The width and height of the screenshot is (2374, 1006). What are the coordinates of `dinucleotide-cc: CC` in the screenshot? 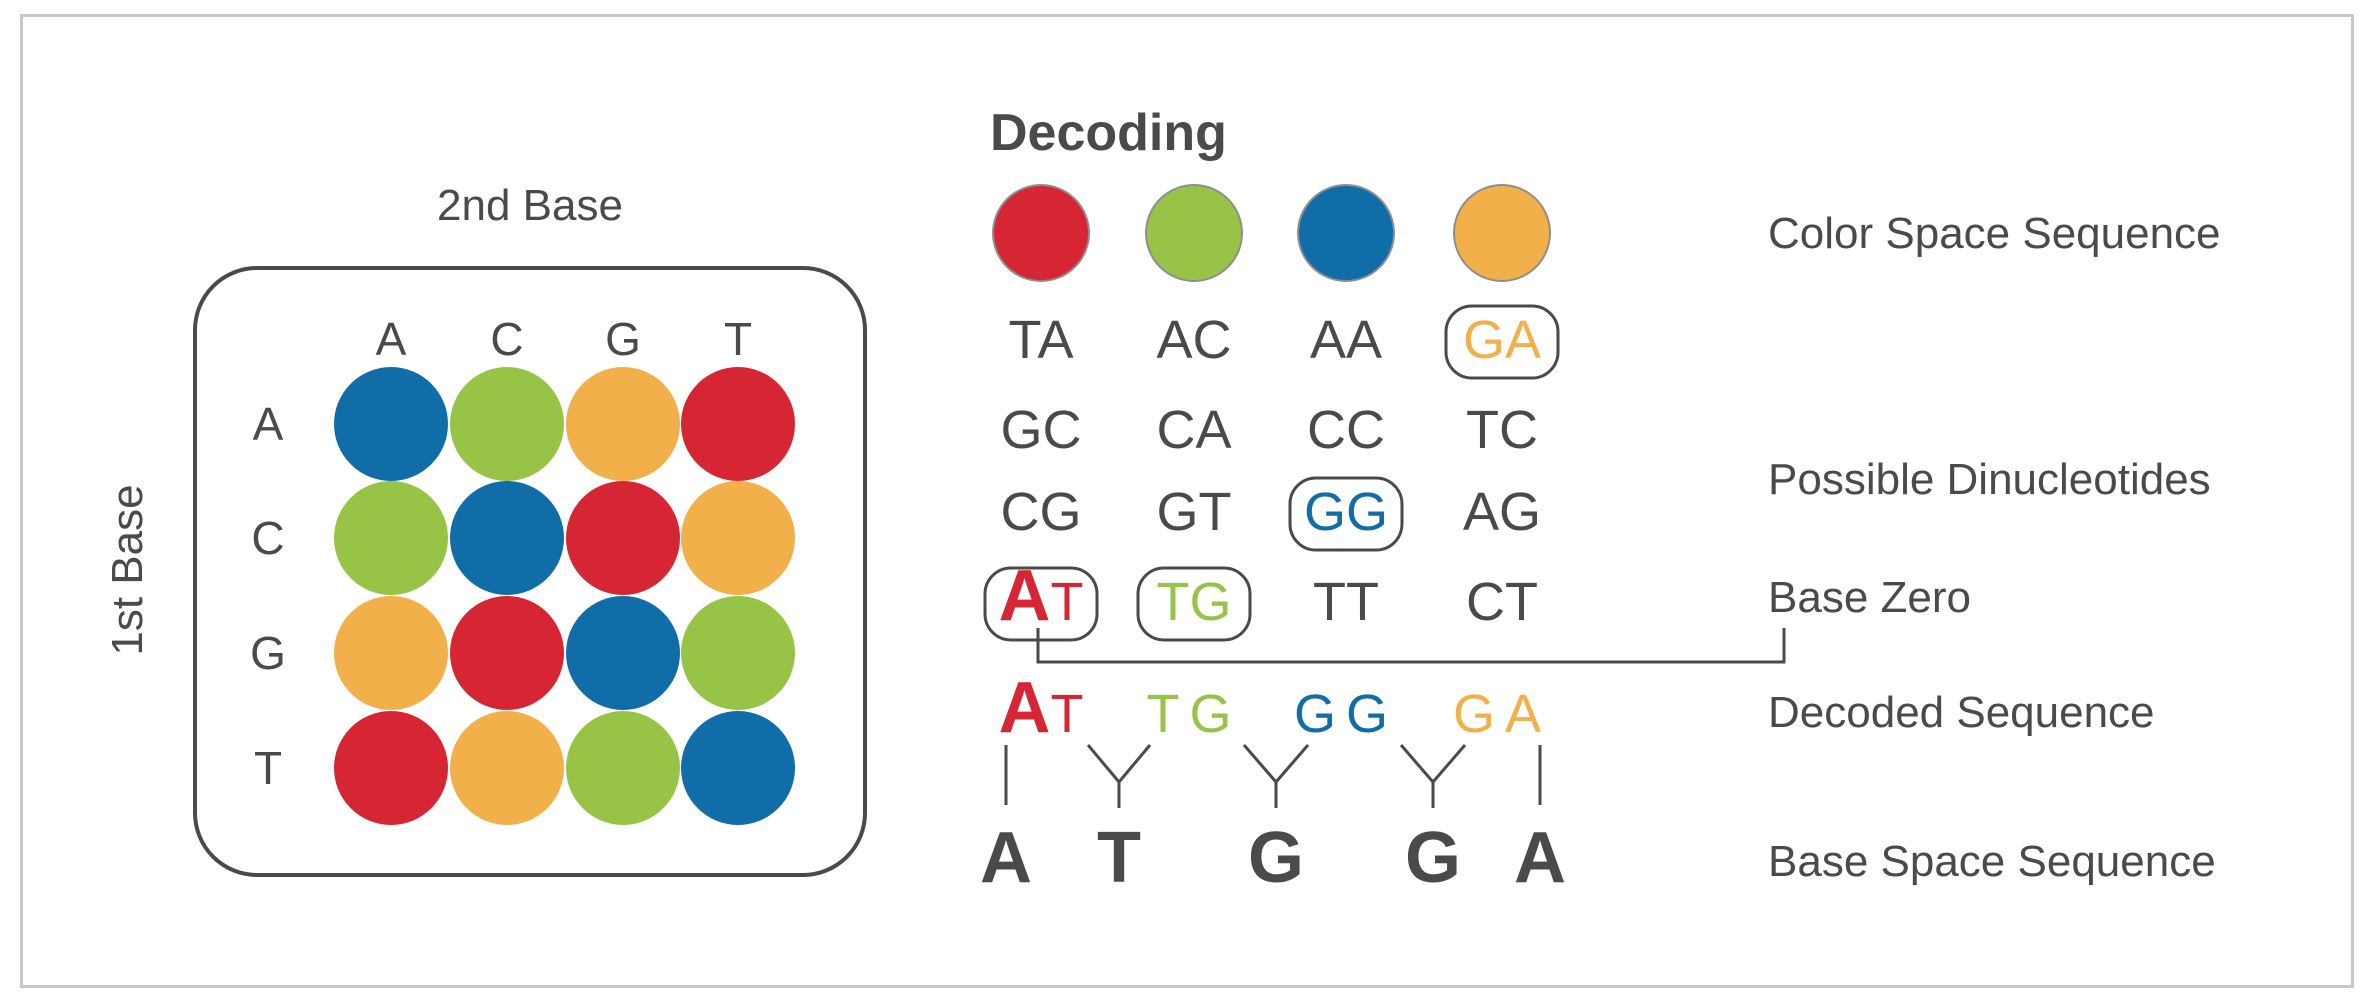 It's located at (1346, 430).